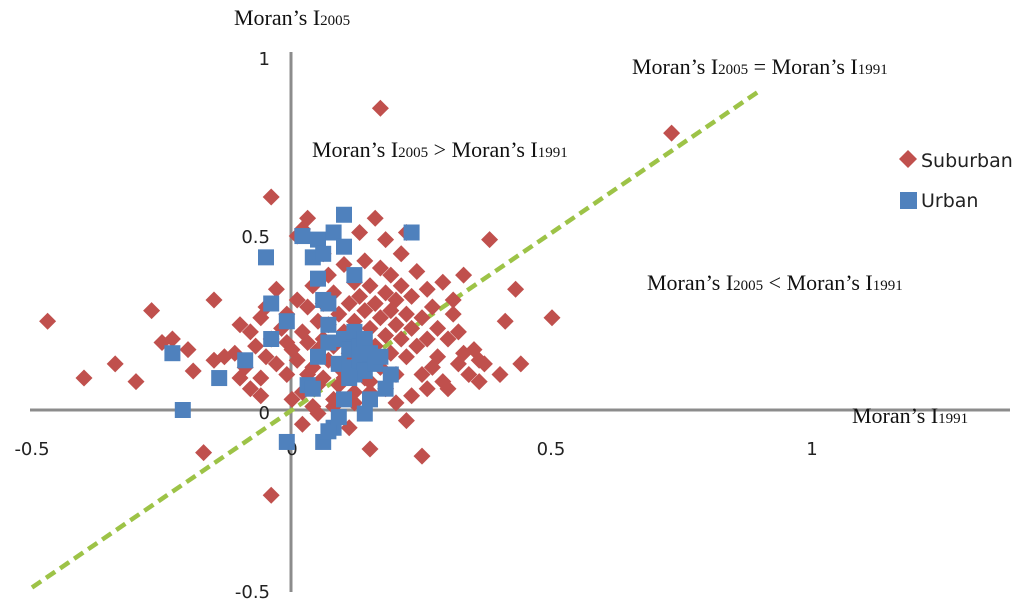 This screenshot has width=1024, height=610. Describe the element at coordinates (967, 161) in the screenshot. I see `legend-label-suburban: Suburban` at that location.